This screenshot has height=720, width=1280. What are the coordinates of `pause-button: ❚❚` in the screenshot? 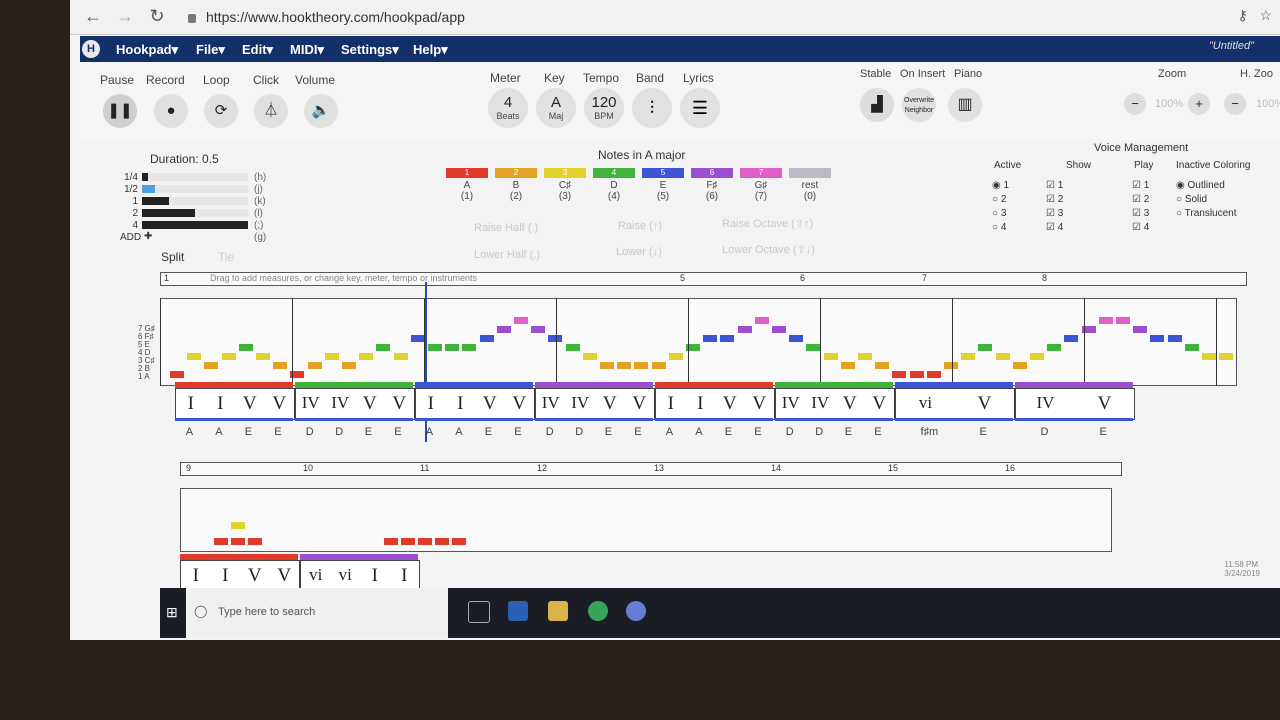 It's located at (120, 111).